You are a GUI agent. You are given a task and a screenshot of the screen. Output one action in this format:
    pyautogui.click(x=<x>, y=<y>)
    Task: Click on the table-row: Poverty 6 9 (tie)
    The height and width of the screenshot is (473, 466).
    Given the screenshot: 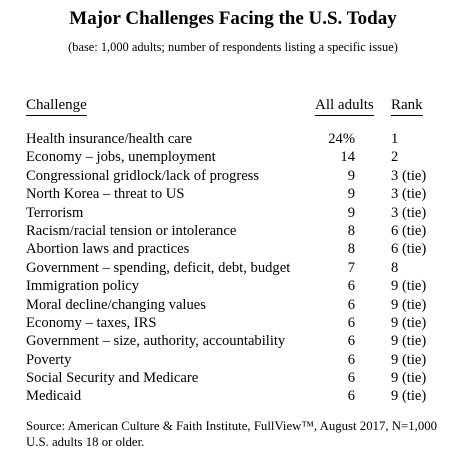 What is the action you would take?
    pyautogui.click(x=233, y=360)
    